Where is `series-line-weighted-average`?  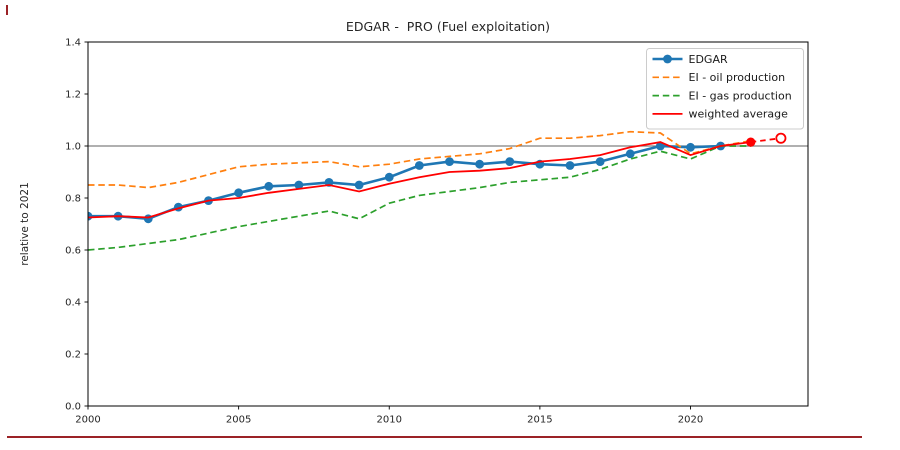
series-line-weighted-average is located at coordinates (419, 180).